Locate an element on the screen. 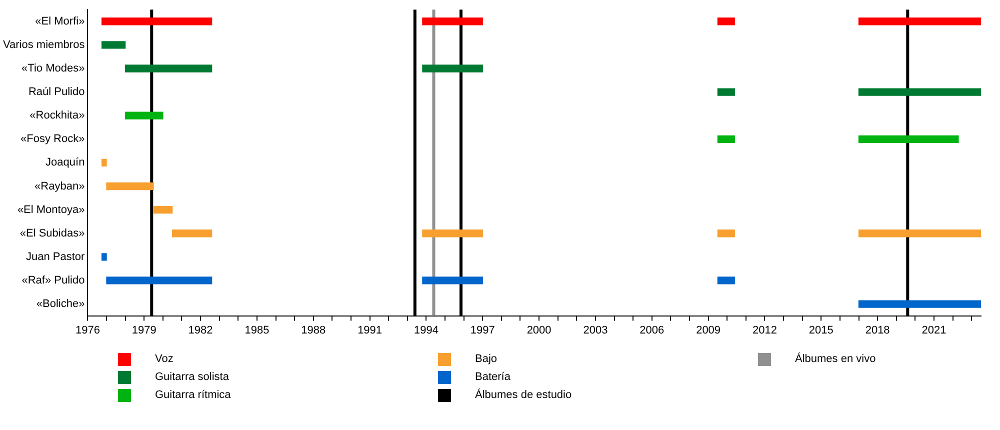 The height and width of the screenshot is (430, 1000). legend-label: Voz is located at coordinates (164, 359).